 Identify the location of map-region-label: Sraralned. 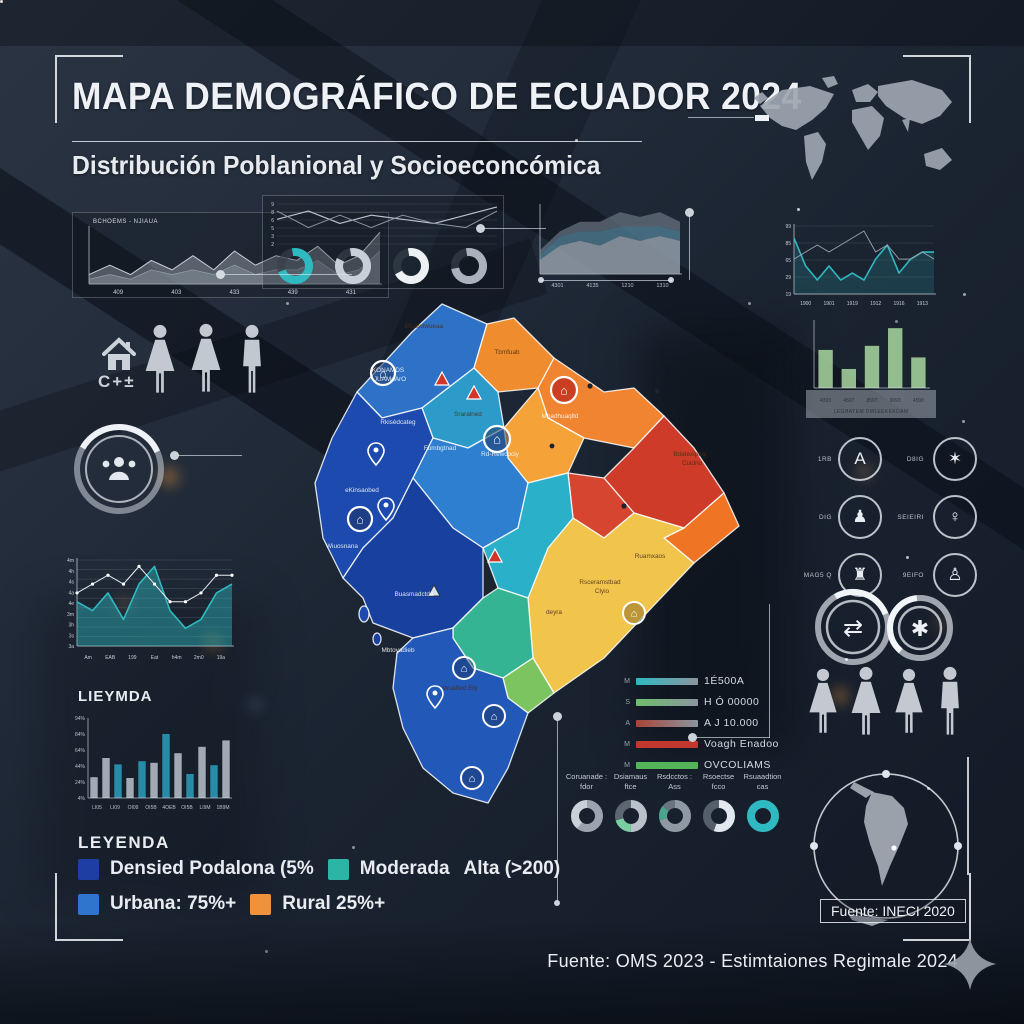
(468, 414).